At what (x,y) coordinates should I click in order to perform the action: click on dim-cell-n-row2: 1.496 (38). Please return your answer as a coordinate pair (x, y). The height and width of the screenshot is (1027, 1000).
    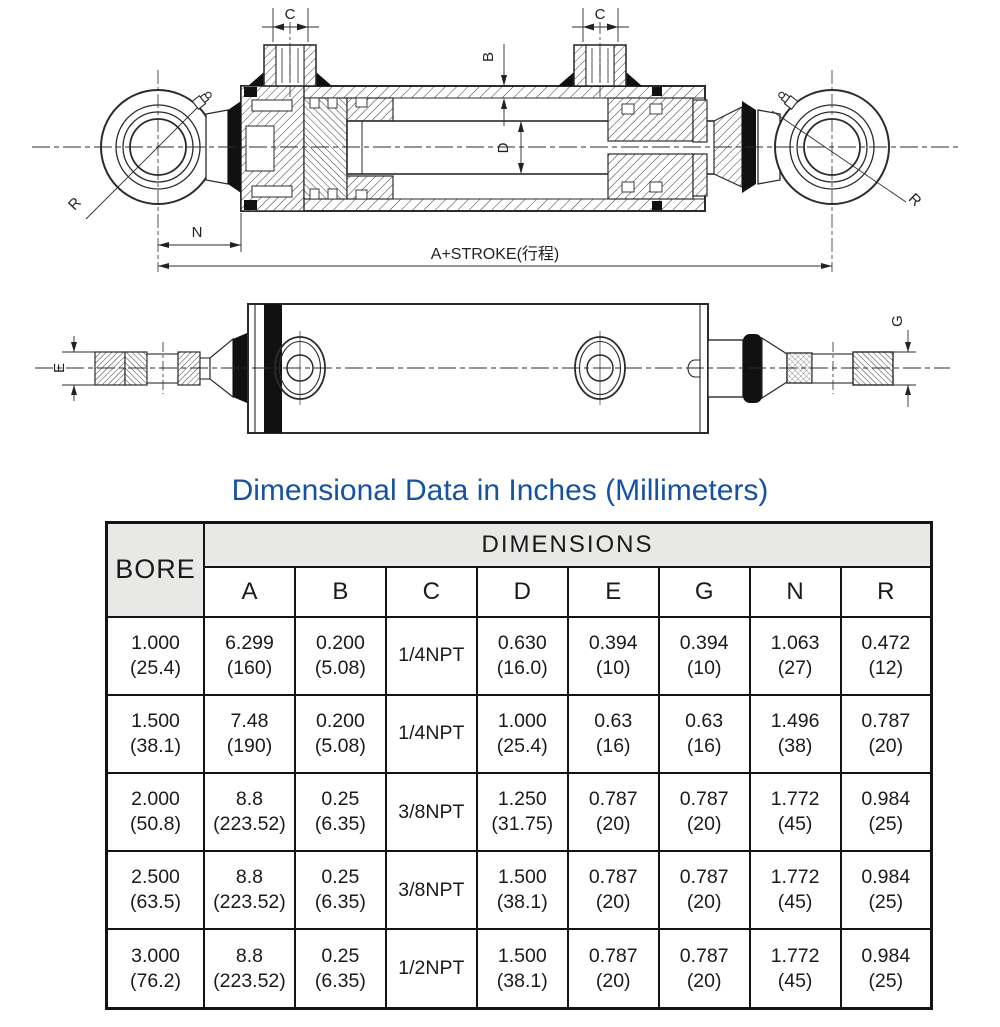
    Looking at the image, I should click on (795, 733).